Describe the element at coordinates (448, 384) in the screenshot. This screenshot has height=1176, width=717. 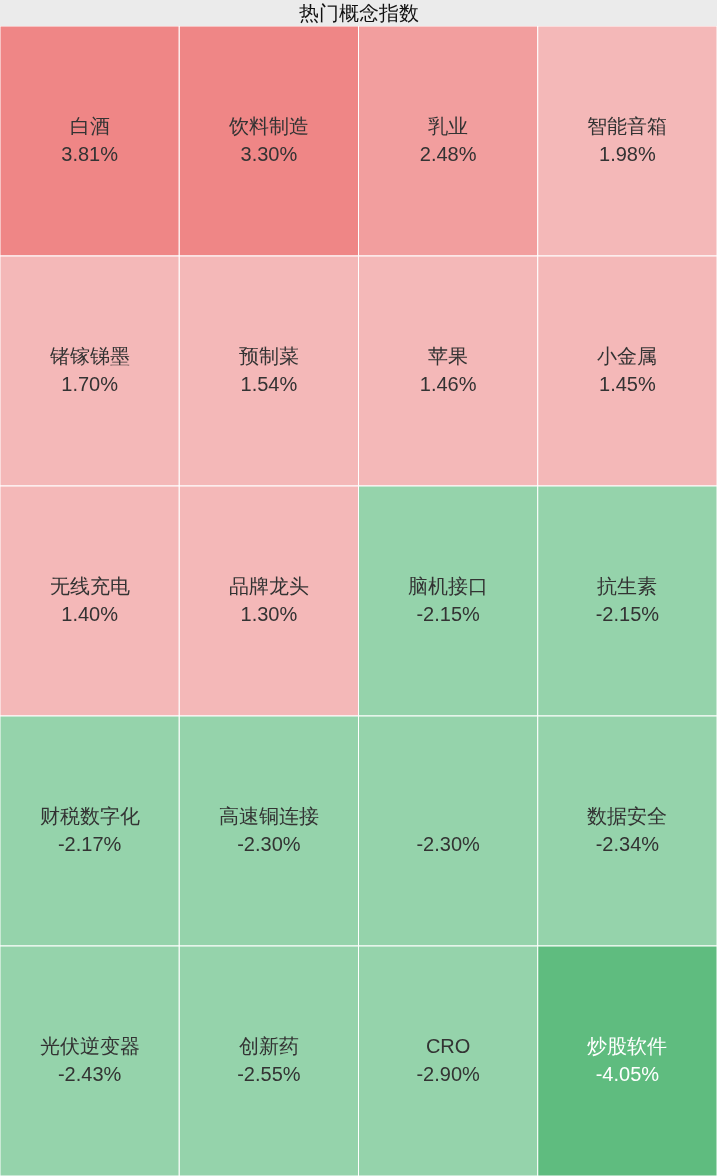
I see `data-label: 1.46%` at that location.